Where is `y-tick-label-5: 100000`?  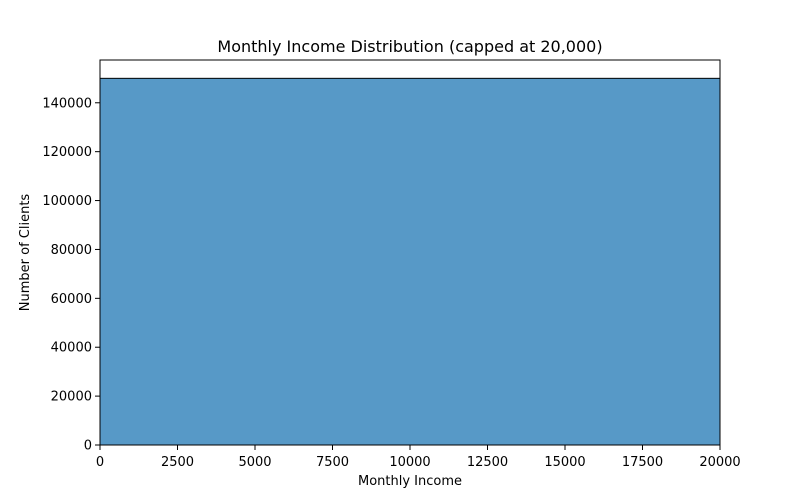
y-tick-label-5: 100000 is located at coordinates (67, 201).